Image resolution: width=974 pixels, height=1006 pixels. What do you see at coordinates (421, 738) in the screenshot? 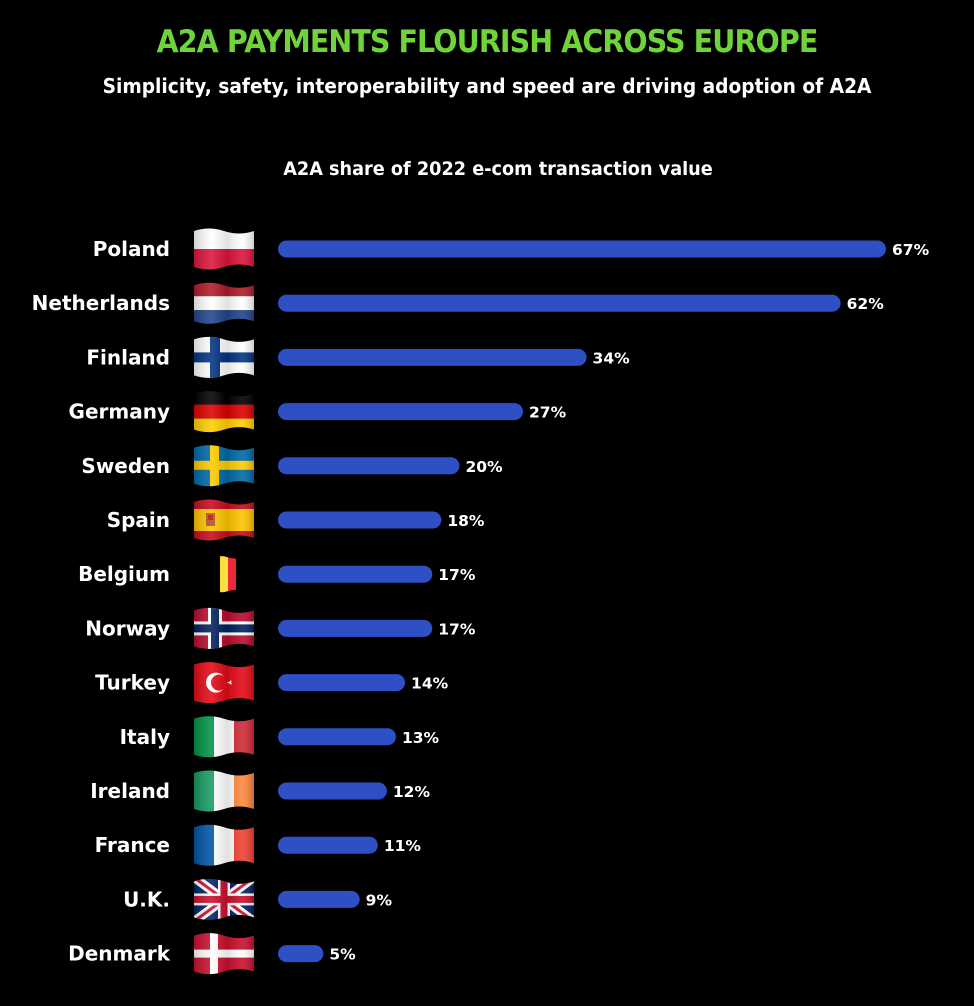
I see `value-label: 13%` at bounding box center [421, 738].